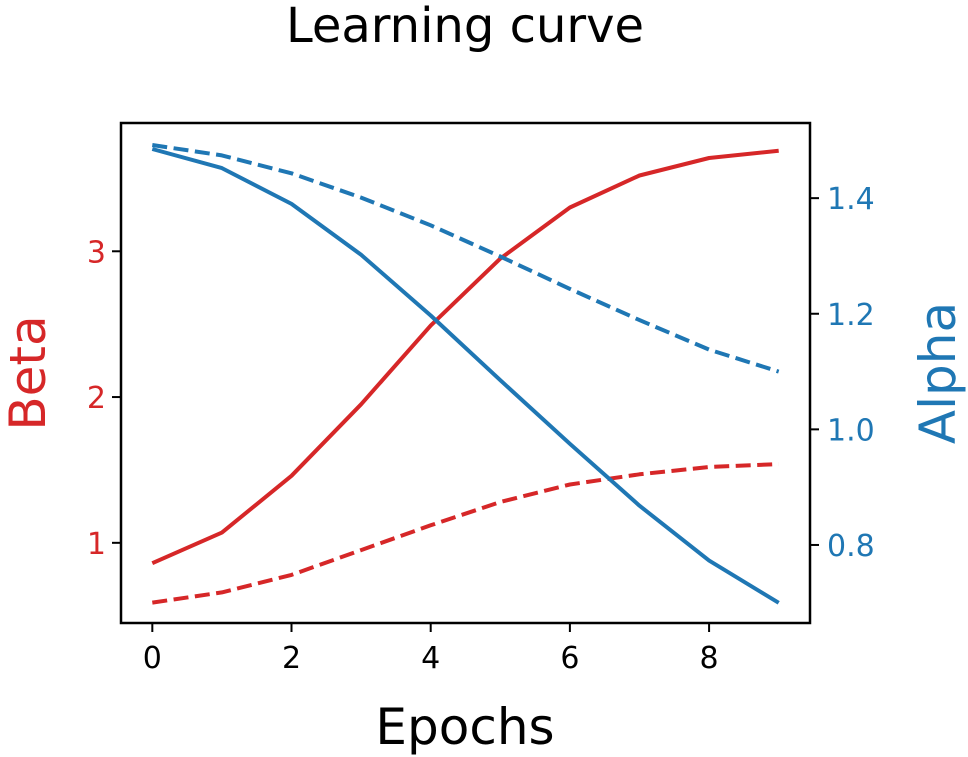 This screenshot has width=968, height=757. Describe the element at coordinates (291, 658) in the screenshot. I see `x-tick-label: 2` at that location.